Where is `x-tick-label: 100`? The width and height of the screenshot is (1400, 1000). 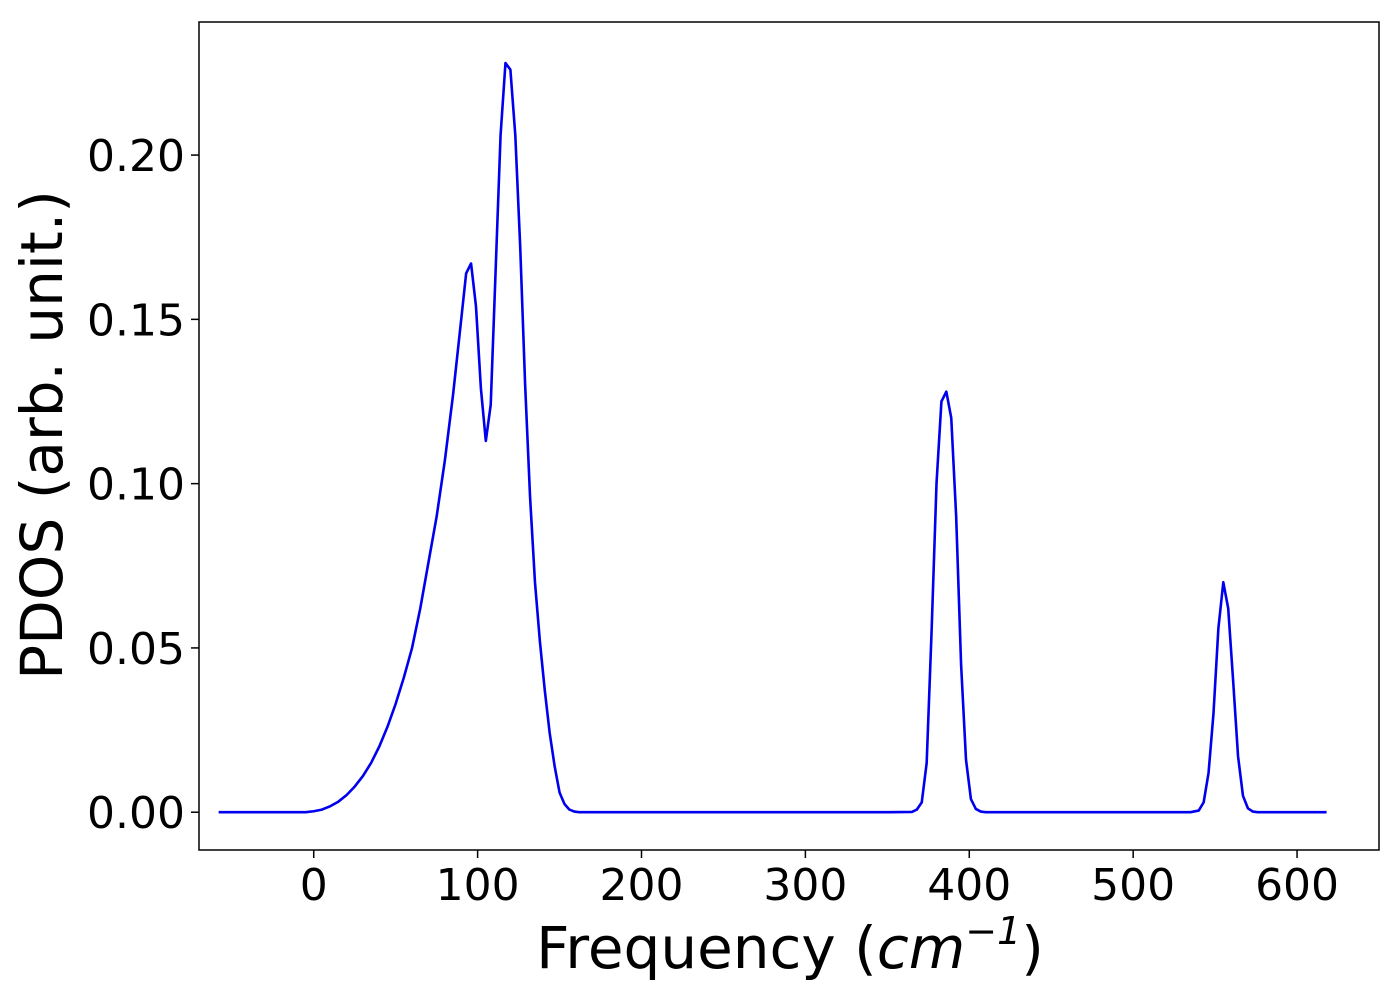 x-tick-label: 100 is located at coordinates (478, 885).